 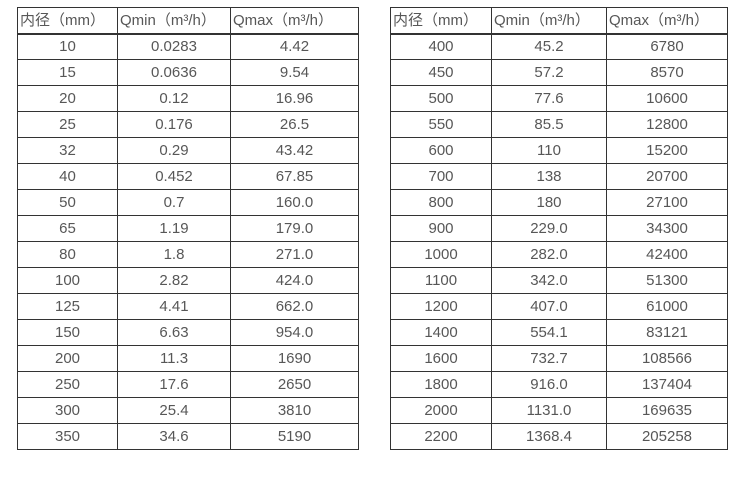 I want to click on cell-diameter: 250, so click(x=67, y=384).